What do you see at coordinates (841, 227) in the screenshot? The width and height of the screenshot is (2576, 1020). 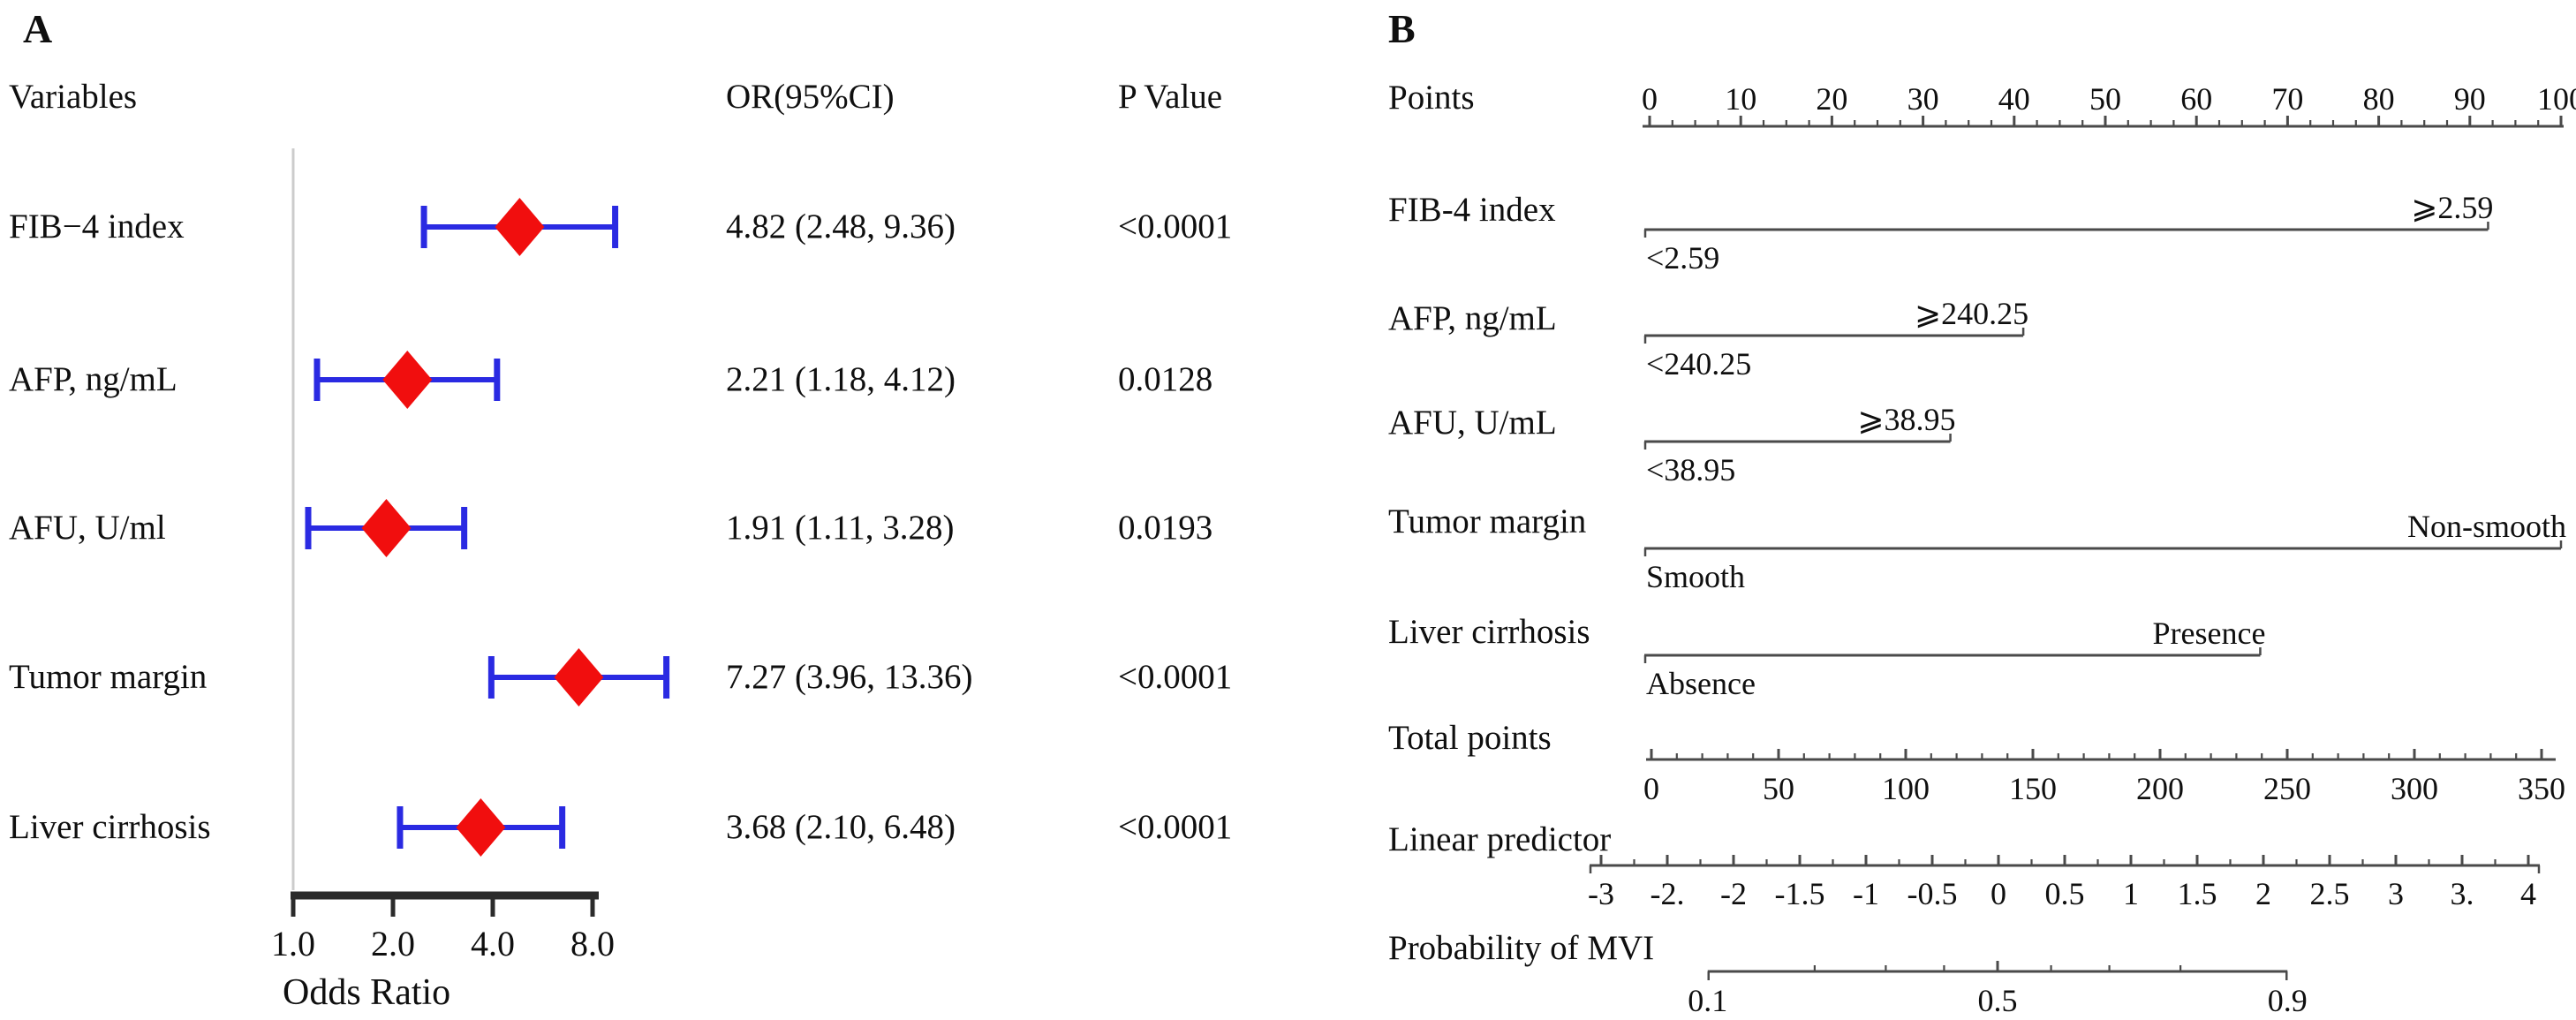 I see `or-ci-value: 4.82 (2.48, 9.36)` at bounding box center [841, 227].